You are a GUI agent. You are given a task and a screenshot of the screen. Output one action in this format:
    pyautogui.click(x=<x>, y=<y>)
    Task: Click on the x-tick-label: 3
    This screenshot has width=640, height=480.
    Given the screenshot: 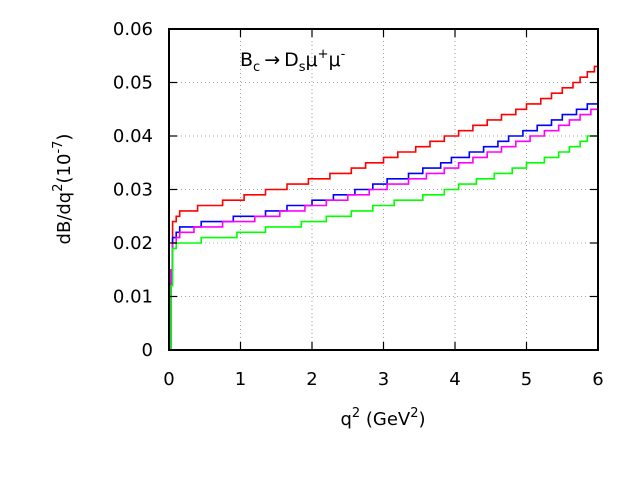 What is the action you would take?
    pyautogui.click(x=383, y=379)
    